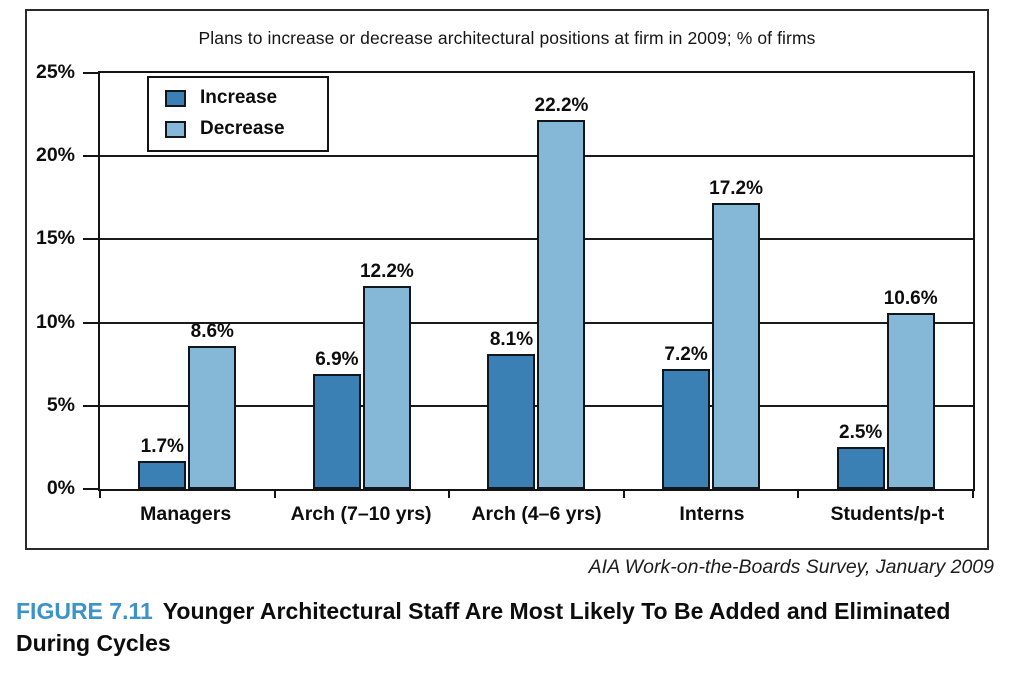  Describe the element at coordinates (686, 355) in the screenshot. I see `bar-value-label: 7.2%` at that location.